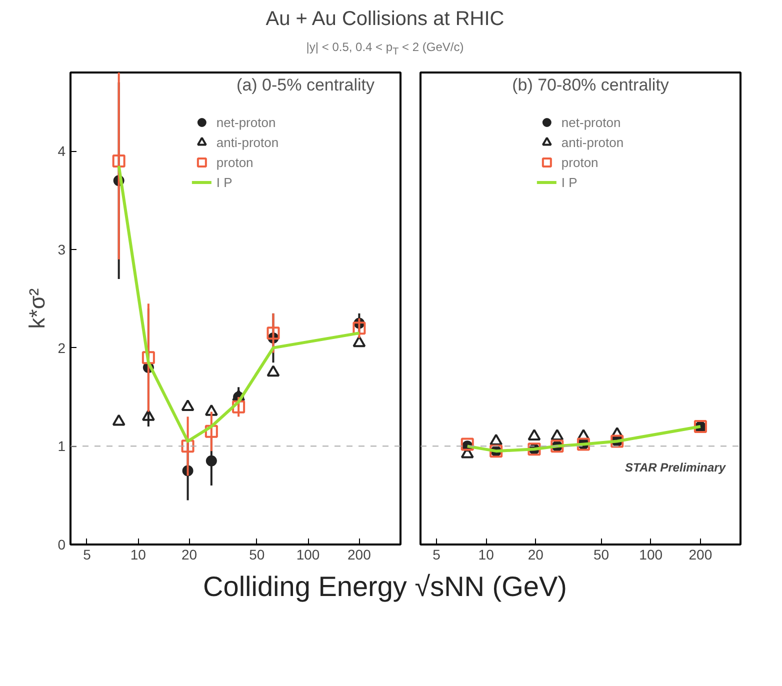 The width and height of the screenshot is (782, 686). I want to click on annotation: (a) 0-5% centrality, so click(305, 85).